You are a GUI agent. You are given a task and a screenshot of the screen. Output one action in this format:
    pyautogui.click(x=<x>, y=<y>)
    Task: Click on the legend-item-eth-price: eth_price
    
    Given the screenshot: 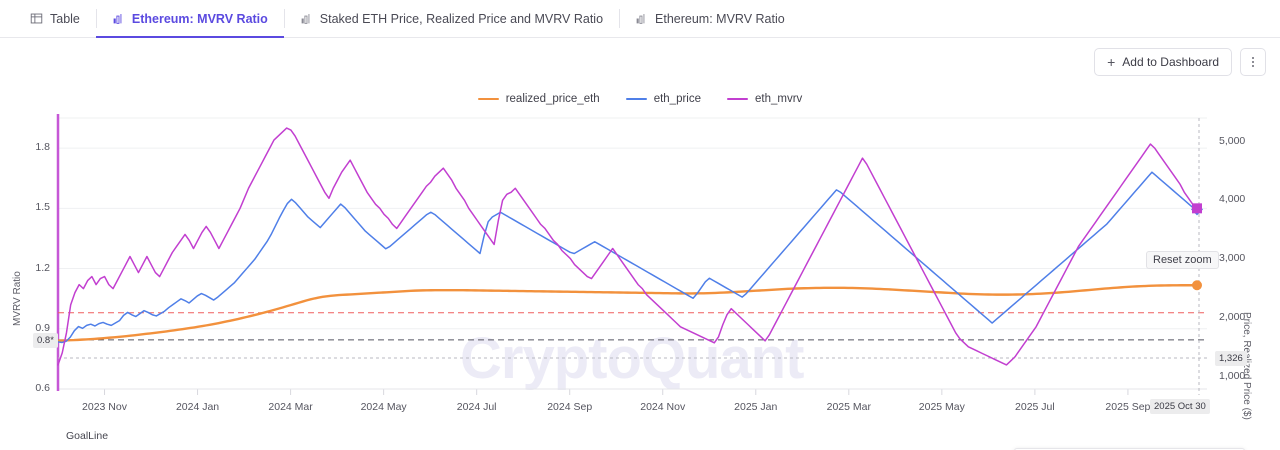 What is the action you would take?
    pyautogui.click(x=663, y=99)
    